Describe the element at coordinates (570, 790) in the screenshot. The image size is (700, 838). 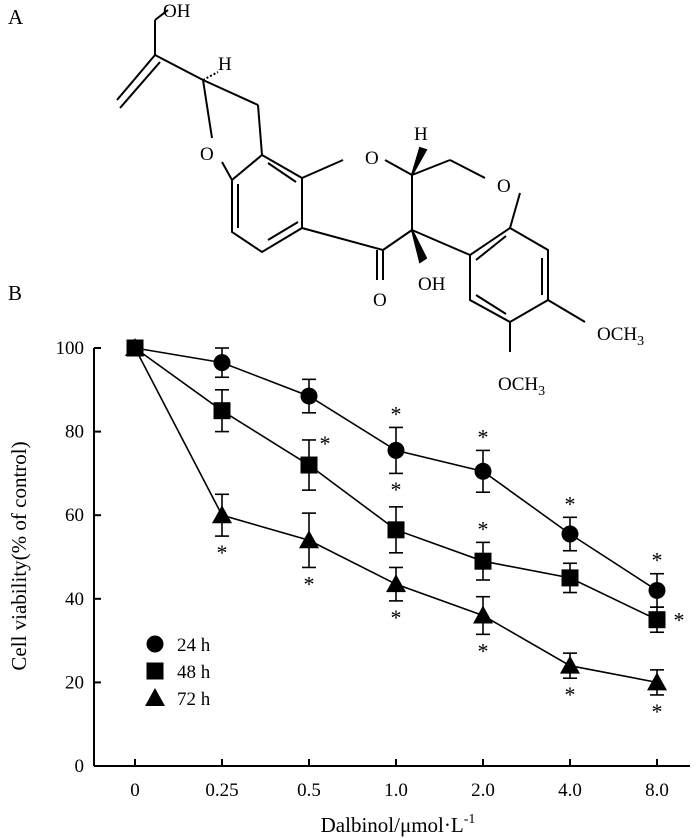
I see `x-tick-label: 4.0` at that location.